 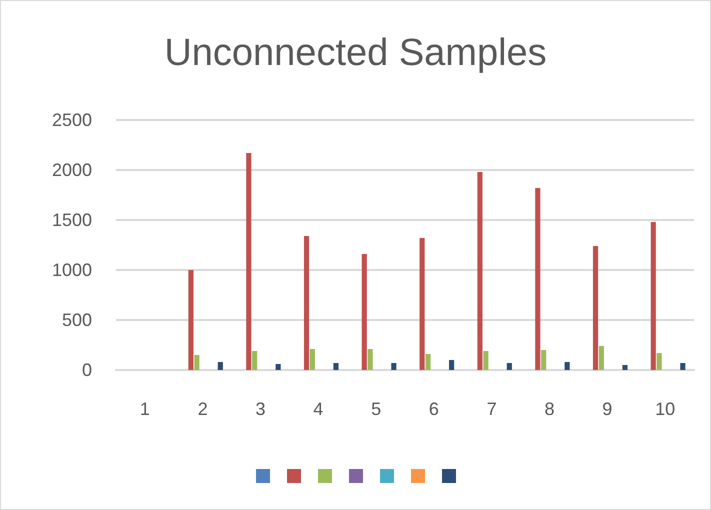 I want to click on x-tick-label: 9, so click(x=607, y=409).